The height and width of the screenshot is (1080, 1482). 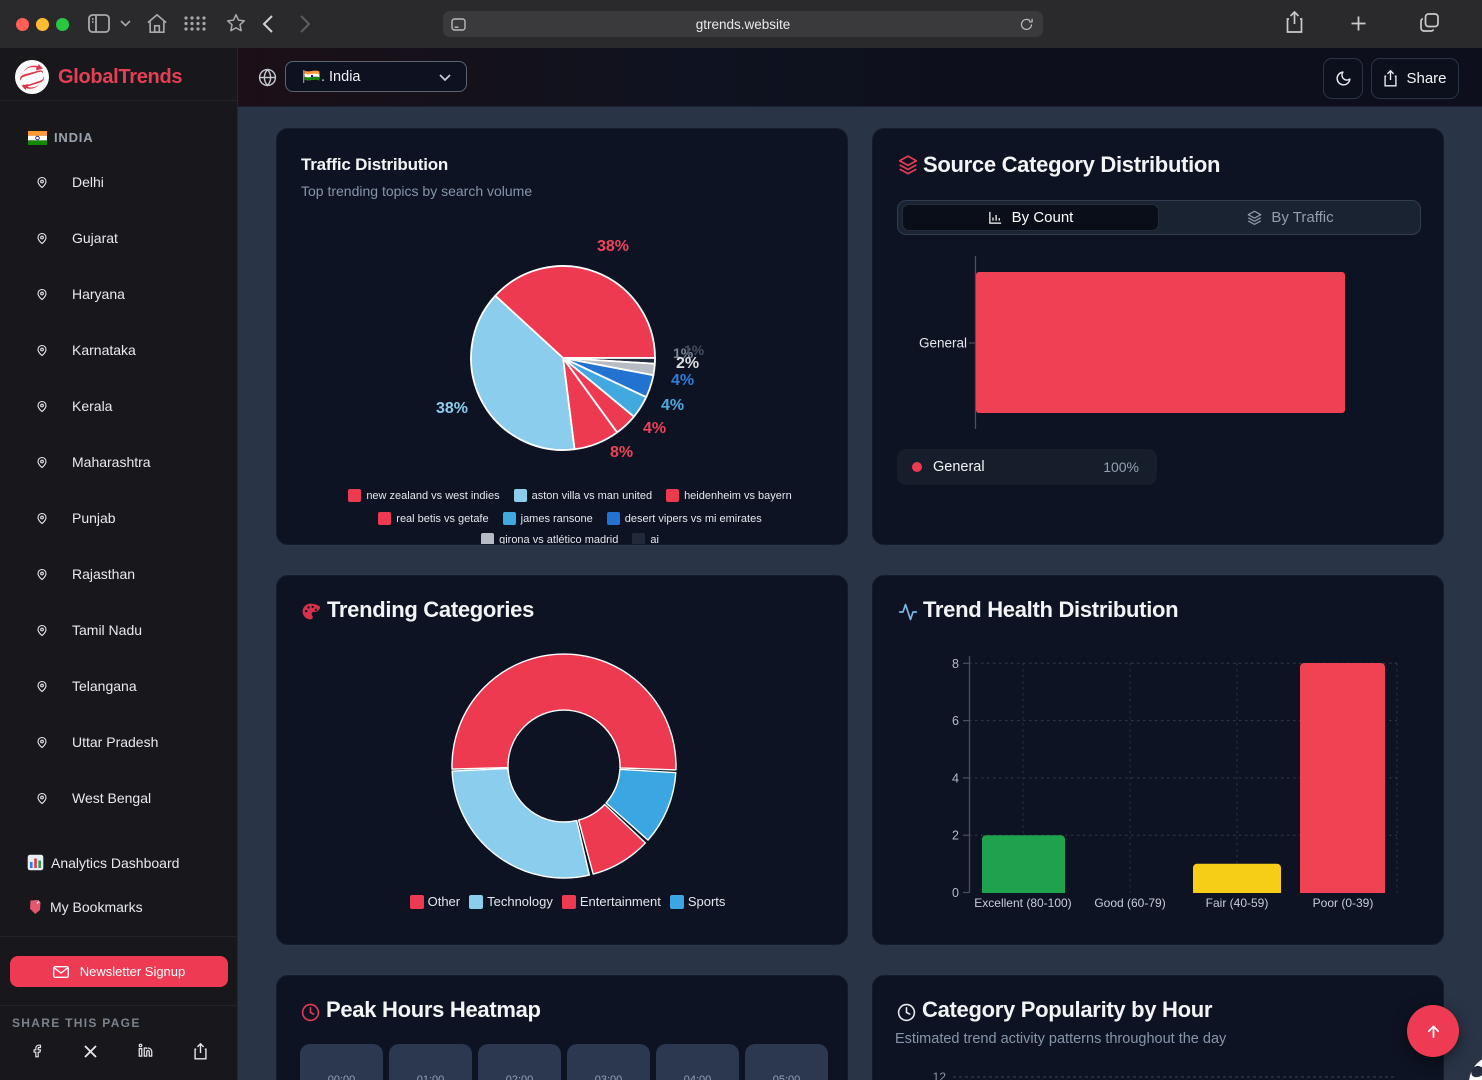 What do you see at coordinates (1237, 903) in the screenshot?
I see `svg-text: Fair (40-59)` at bounding box center [1237, 903].